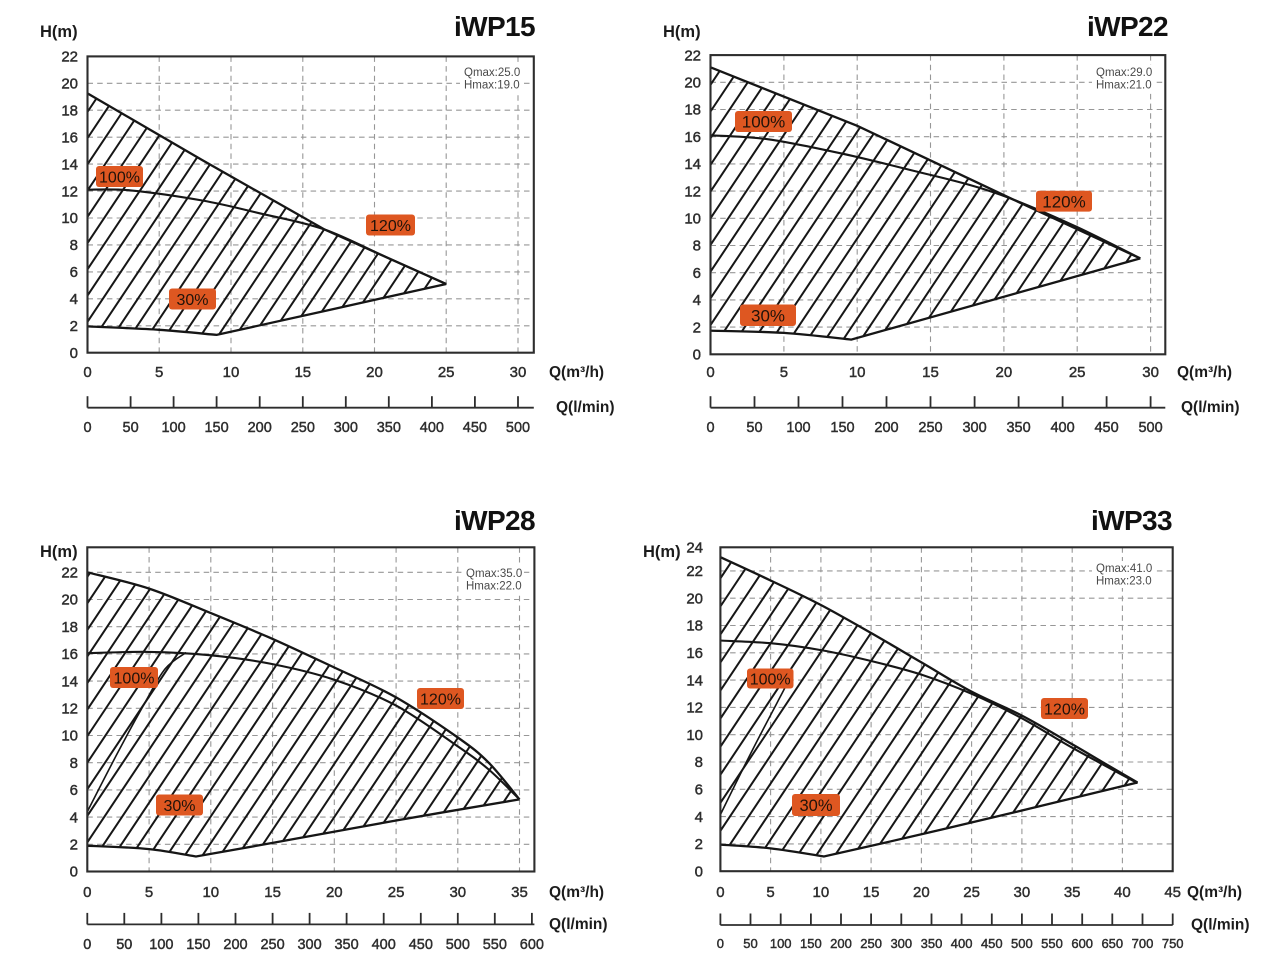 The image size is (1265, 965). Describe the element at coordinates (697, 246) in the screenshot. I see `svg-text: 8` at that location.